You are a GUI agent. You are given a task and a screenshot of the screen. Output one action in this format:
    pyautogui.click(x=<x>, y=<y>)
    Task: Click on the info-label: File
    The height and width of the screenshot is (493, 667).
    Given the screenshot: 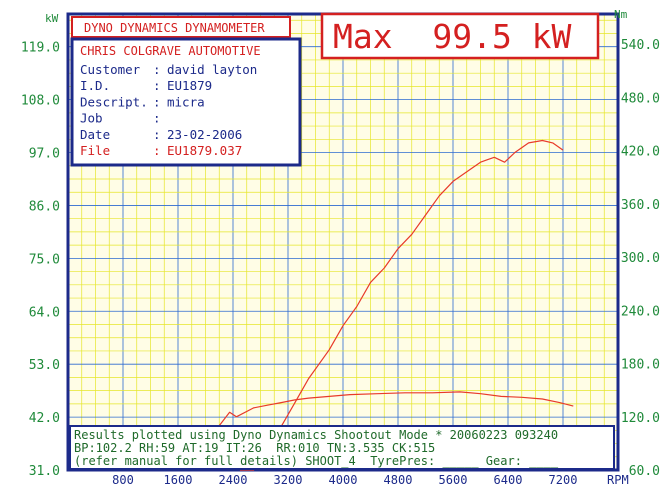 What is the action you would take?
    pyautogui.click(x=95, y=150)
    